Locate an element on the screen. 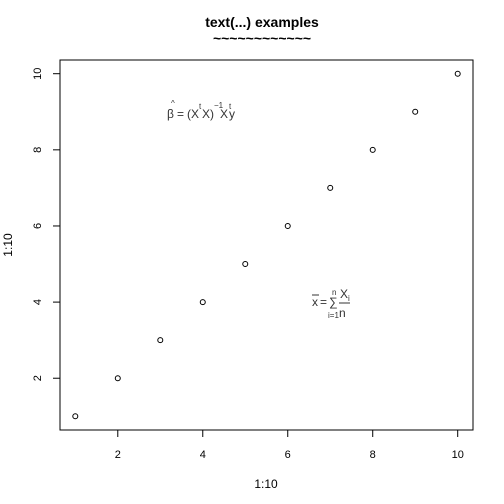 This screenshot has width=504, height=504. annotation-beta-estimator: ^ β = (X t X) −1 X t y is located at coordinates (201, 110).